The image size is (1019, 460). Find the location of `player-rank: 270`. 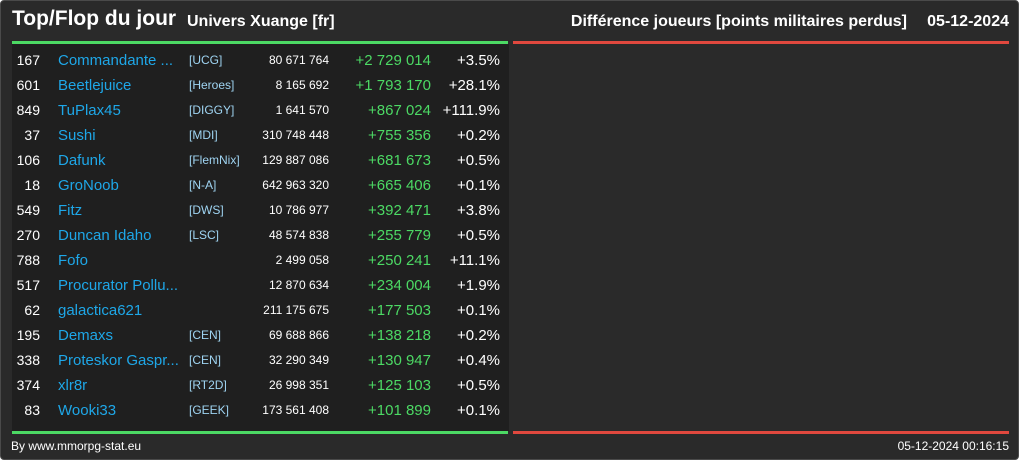

player-rank: 270 is located at coordinates (28, 235).